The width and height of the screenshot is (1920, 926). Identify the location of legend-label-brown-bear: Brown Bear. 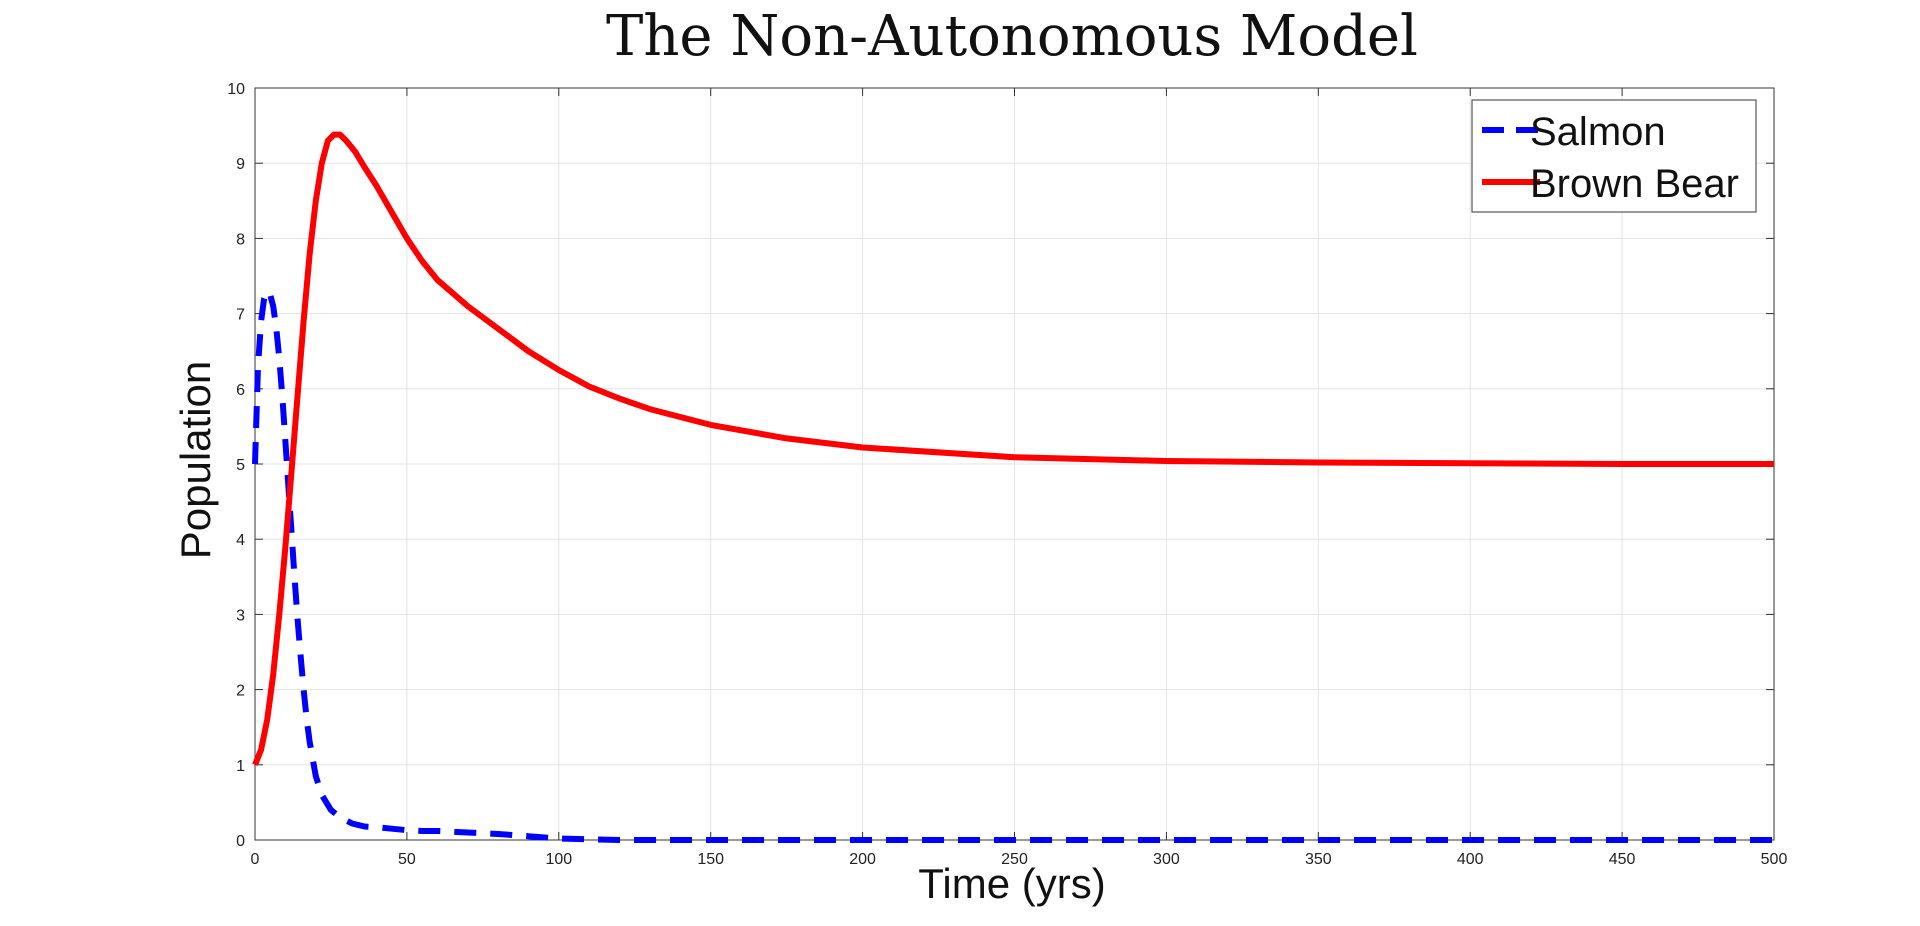
(1634, 184).